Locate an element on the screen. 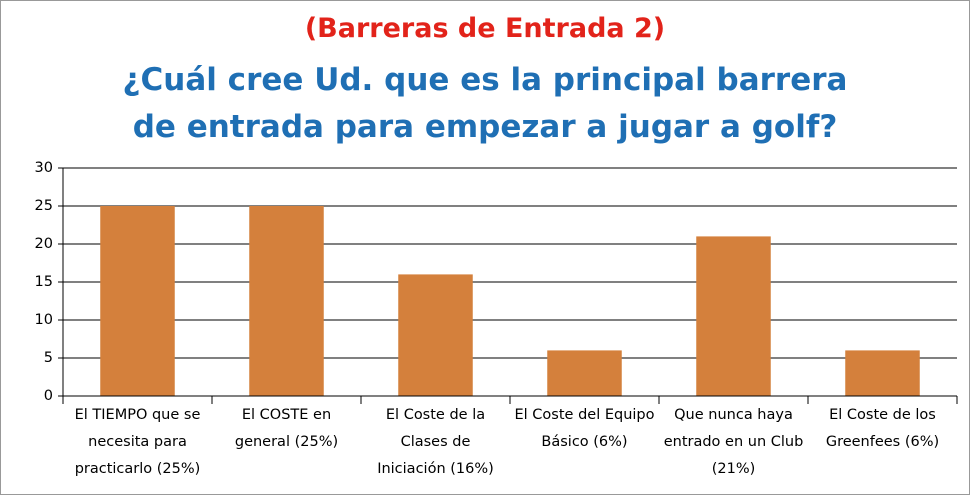 This screenshot has width=970, height=495. y-tick-label: 30 is located at coordinates (44, 168).